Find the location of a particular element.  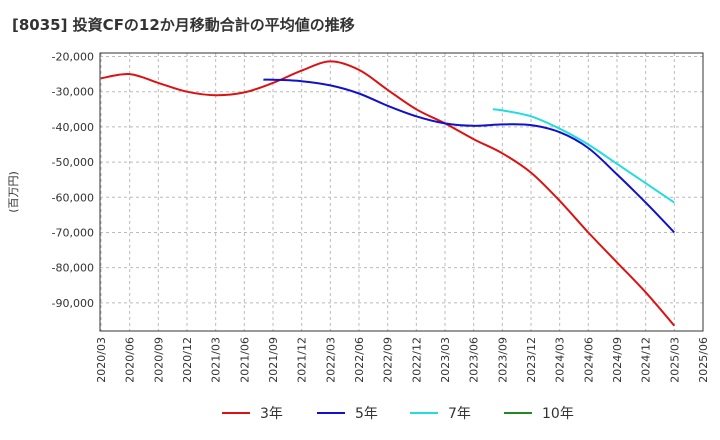

x-tick-label: 2020/03 is located at coordinates (101, 360).